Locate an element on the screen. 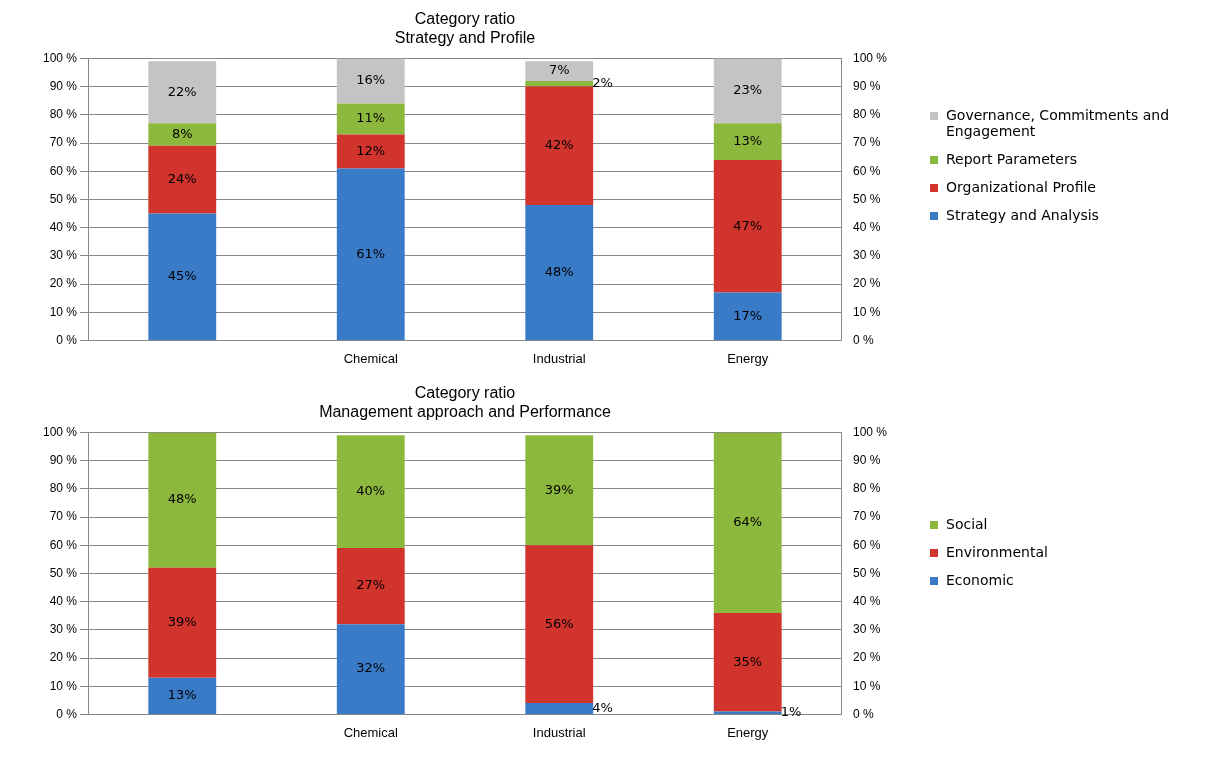  chart-subtitle: Management approach and Performance is located at coordinates (465, 412).